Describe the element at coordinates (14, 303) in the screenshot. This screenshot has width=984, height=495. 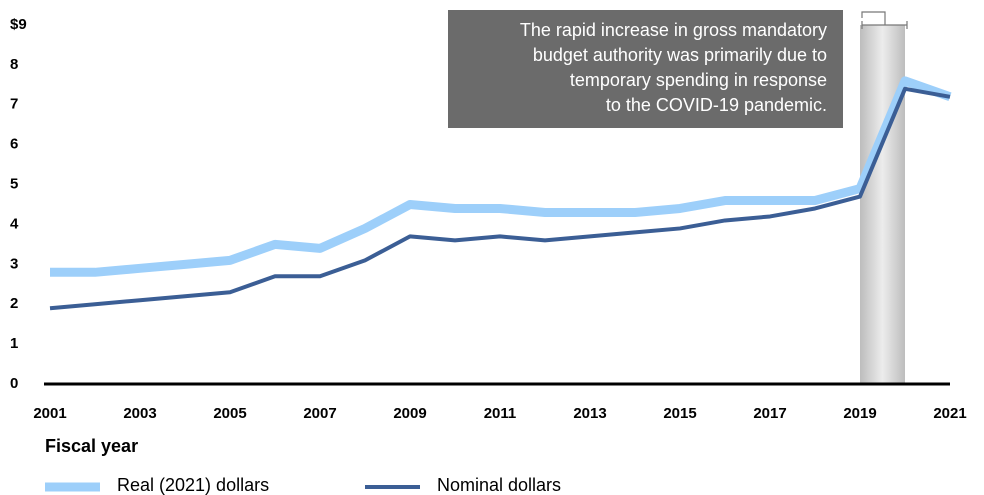
I see `y-tick-label: 2` at that location.